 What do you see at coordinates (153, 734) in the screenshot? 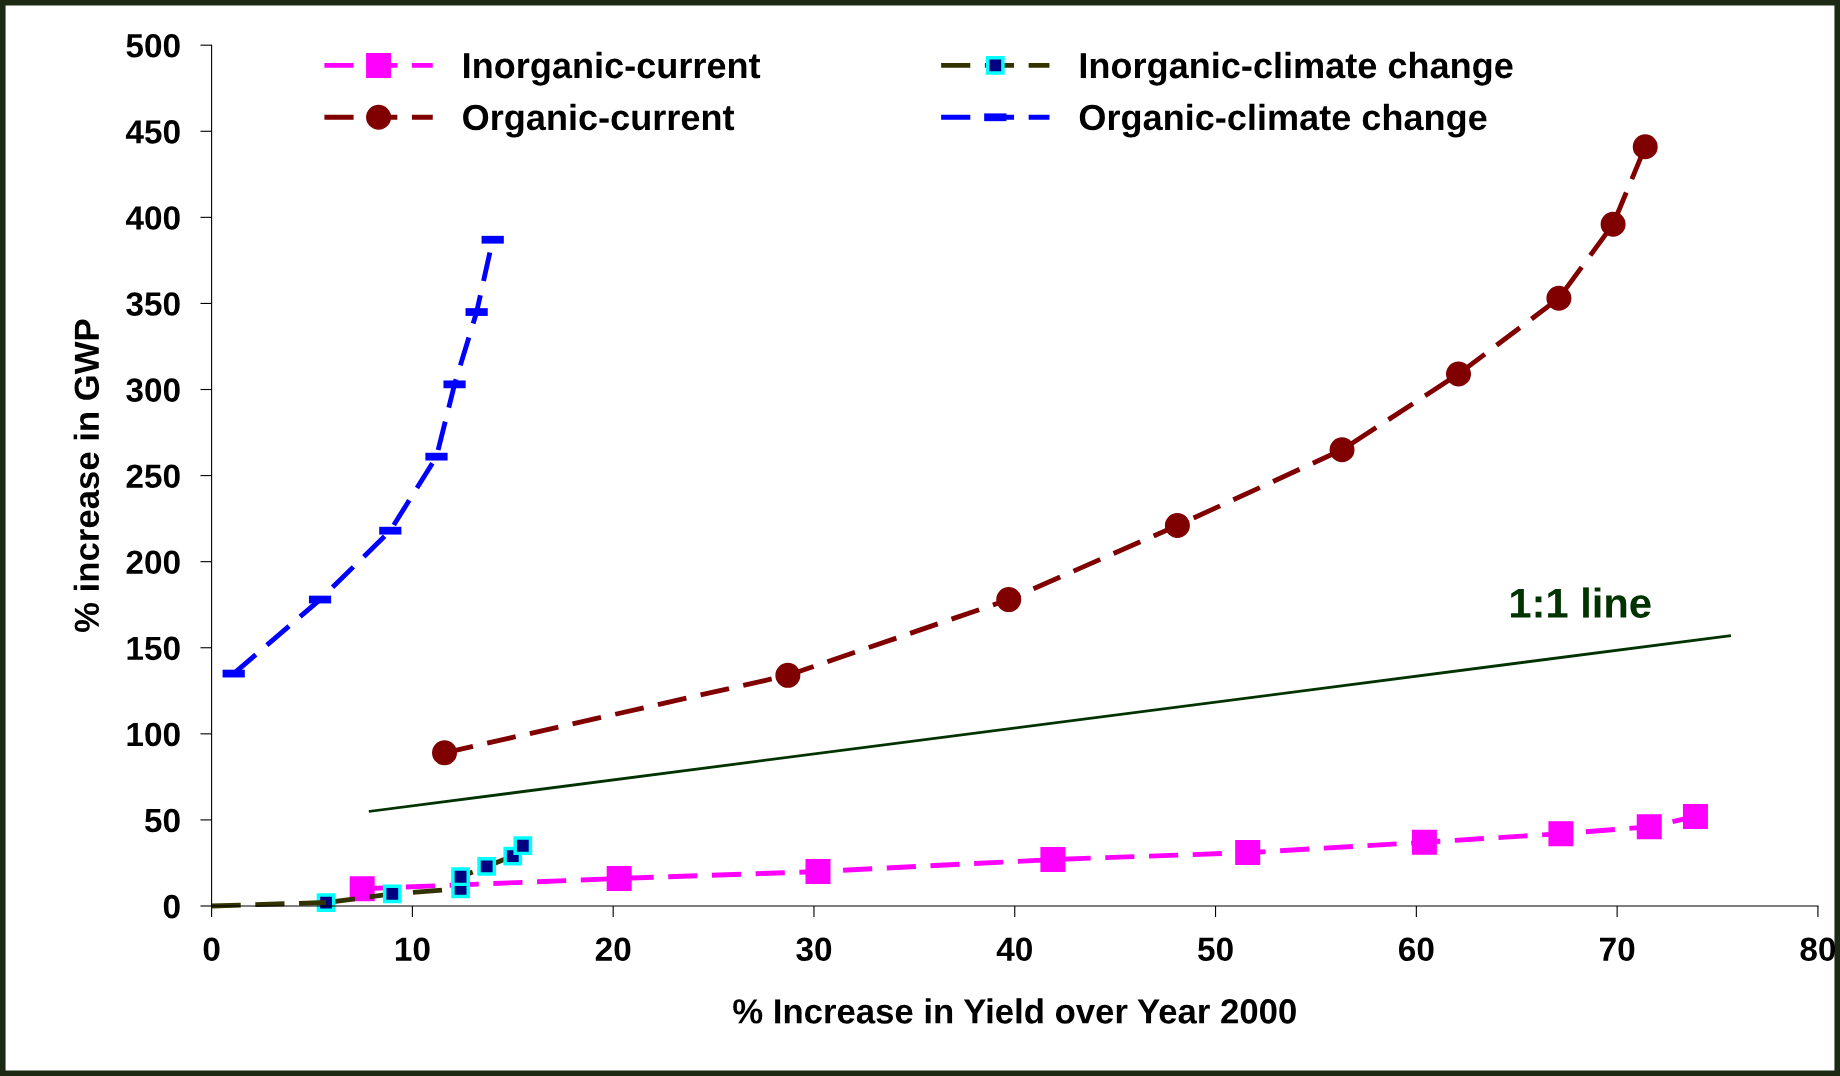
I see `y-tick-label: 100` at bounding box center [153, 734].